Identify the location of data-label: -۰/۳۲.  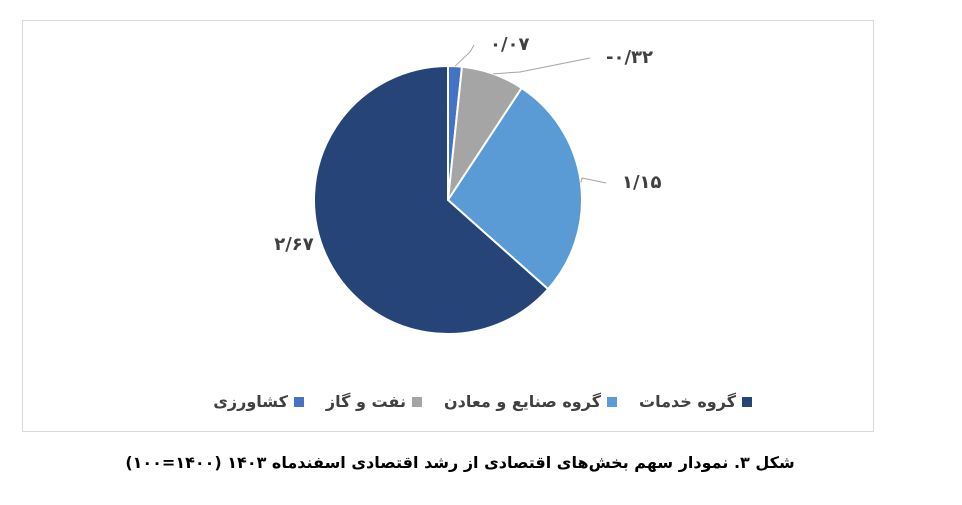
(629, 57).